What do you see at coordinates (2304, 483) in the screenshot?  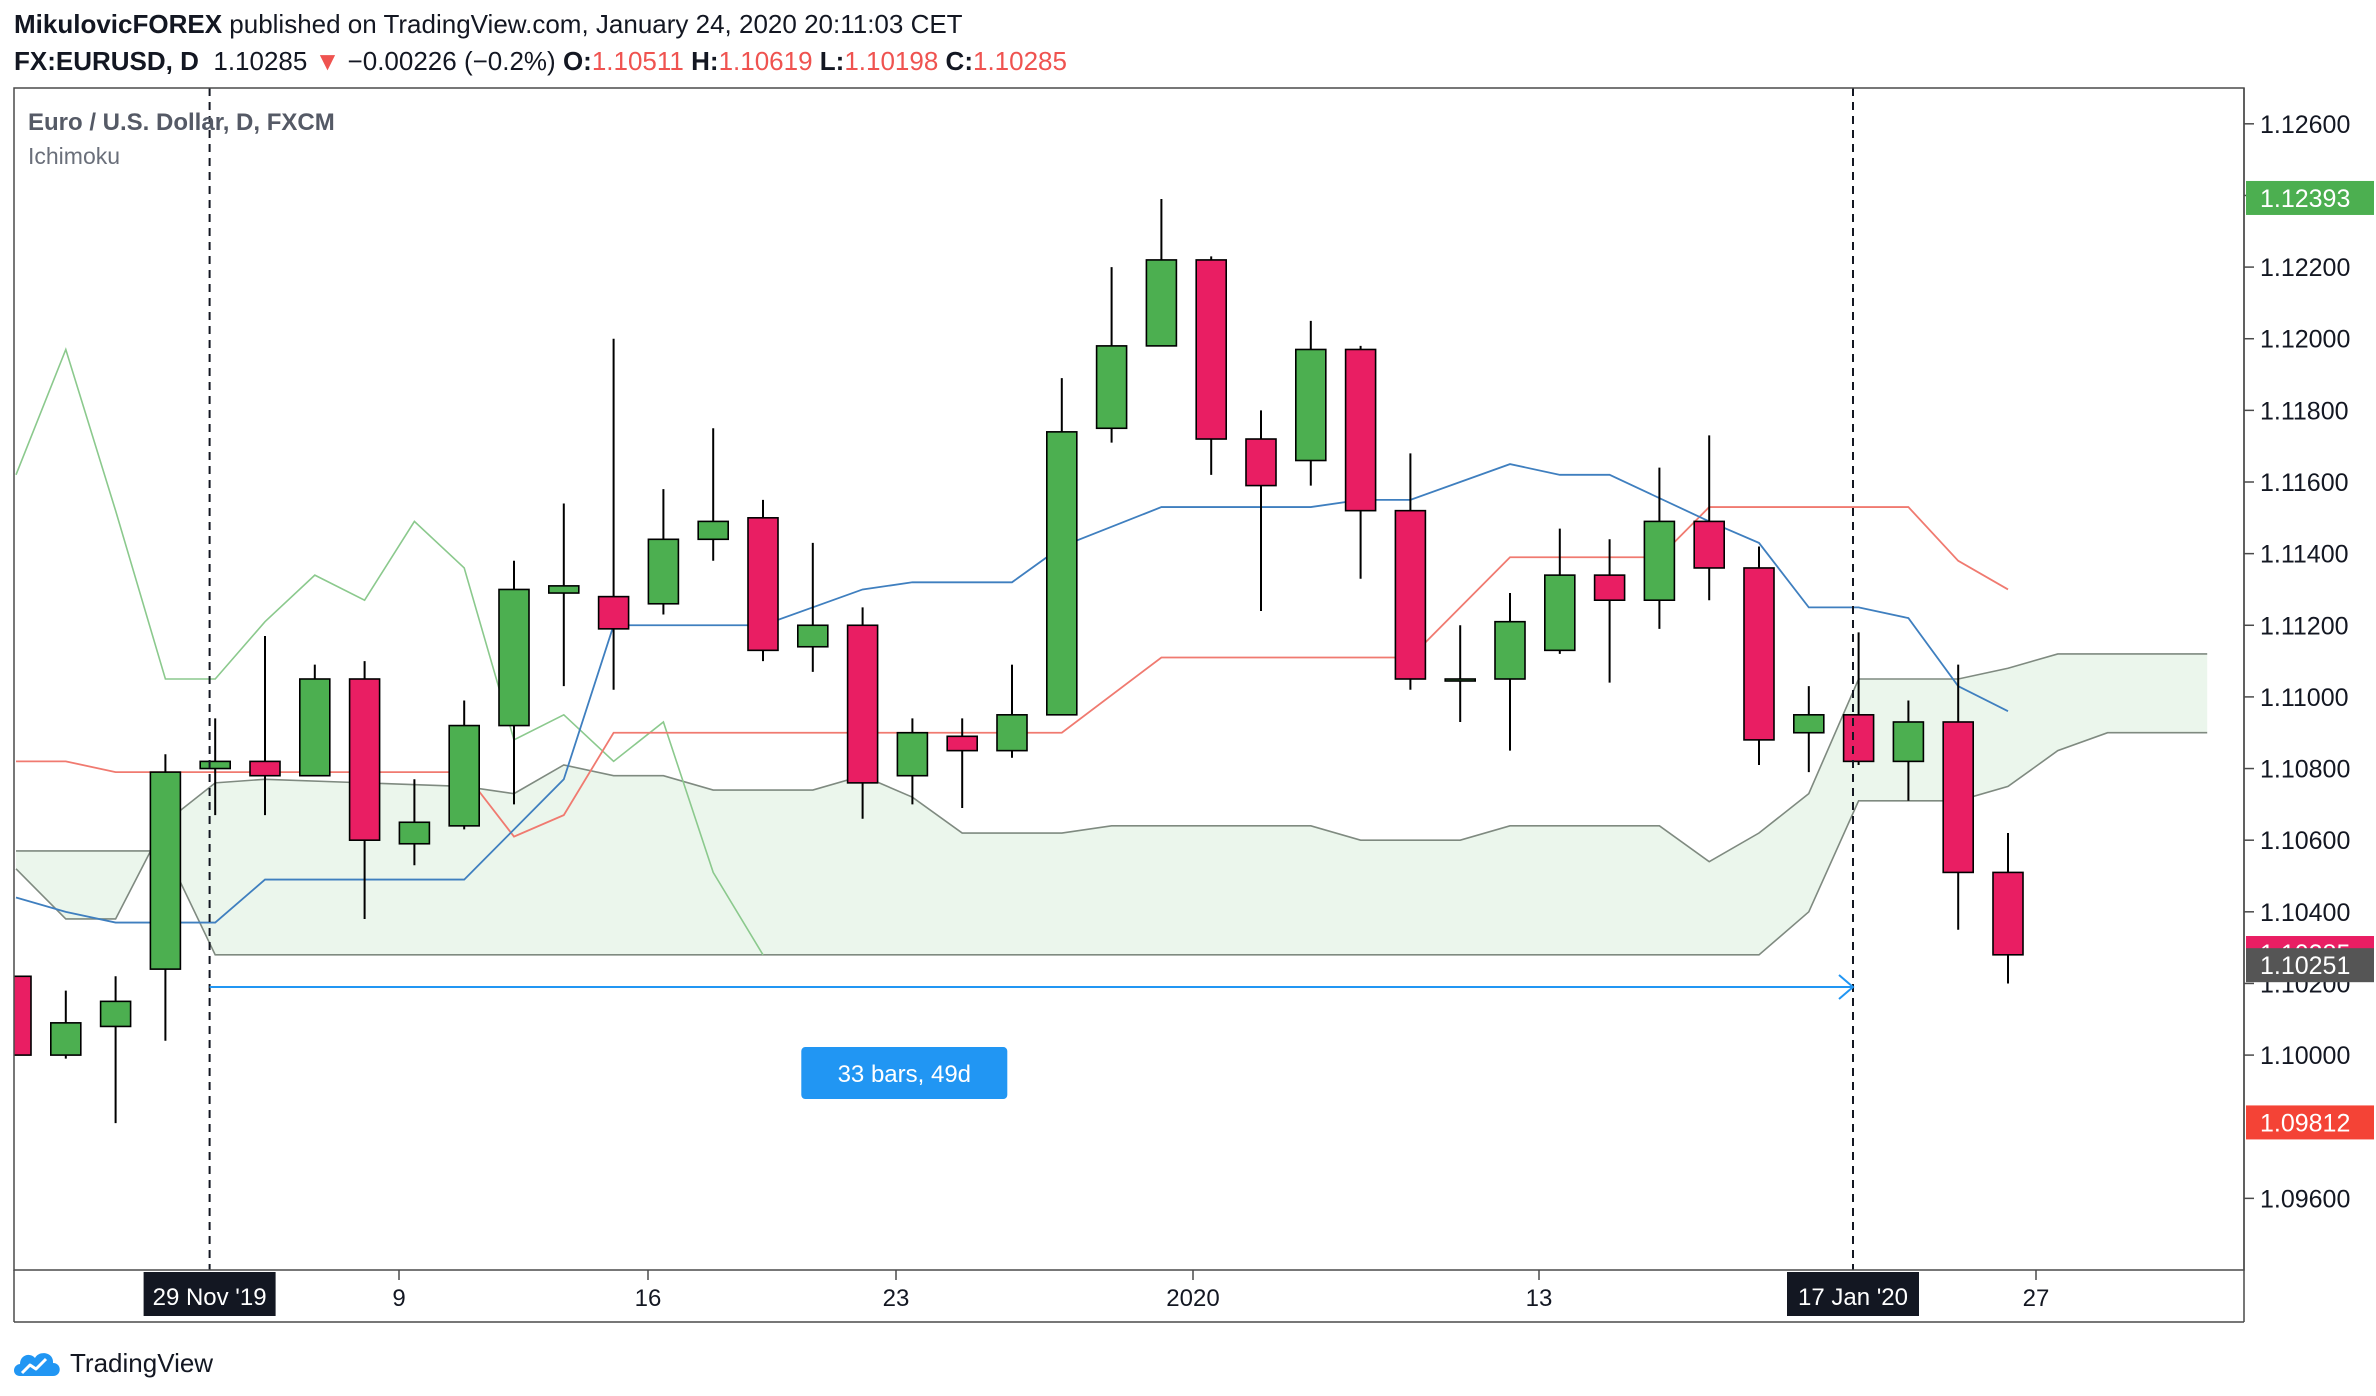 I see `y-tick-label: 1.11600` at bounding box center [2304, 483].